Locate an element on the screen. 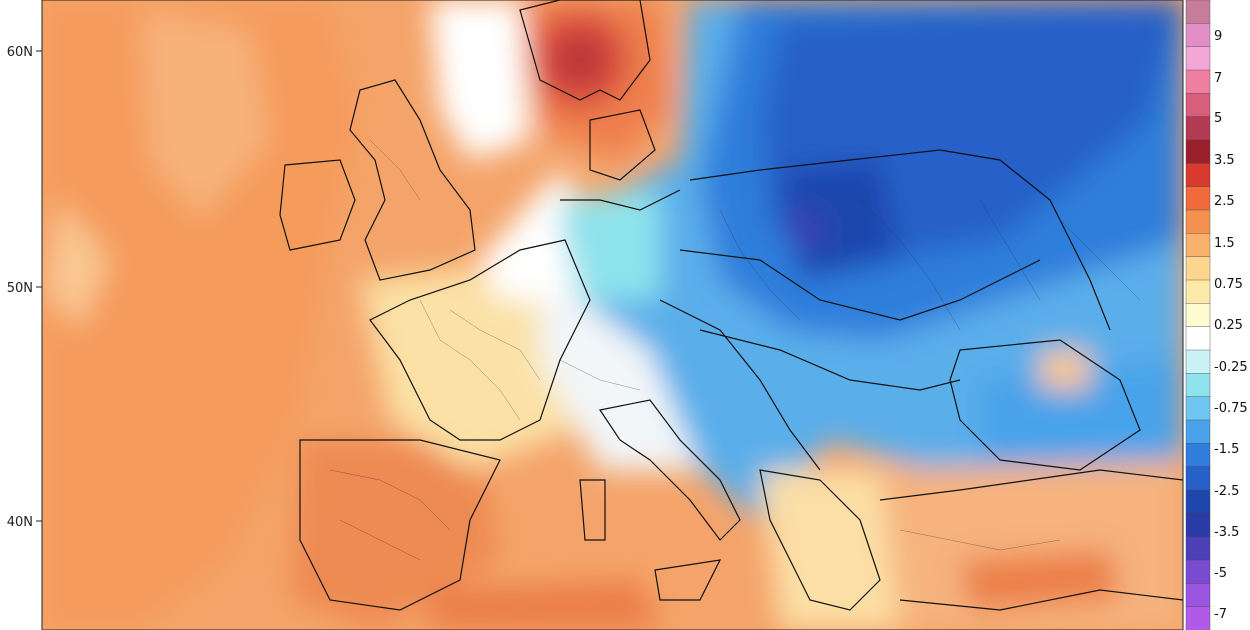 The width and height of the screenshot is (1250, 630). colorbar-swatches is located at coordinates (1198, 315).